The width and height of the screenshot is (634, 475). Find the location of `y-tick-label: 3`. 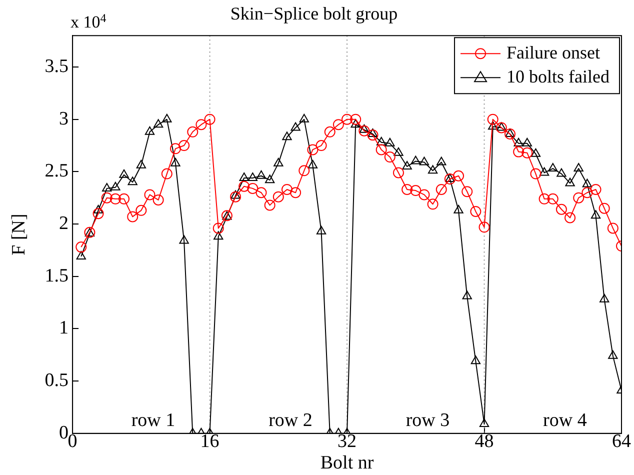

y-tick-label: 3 is located at coordinates (64, 119).